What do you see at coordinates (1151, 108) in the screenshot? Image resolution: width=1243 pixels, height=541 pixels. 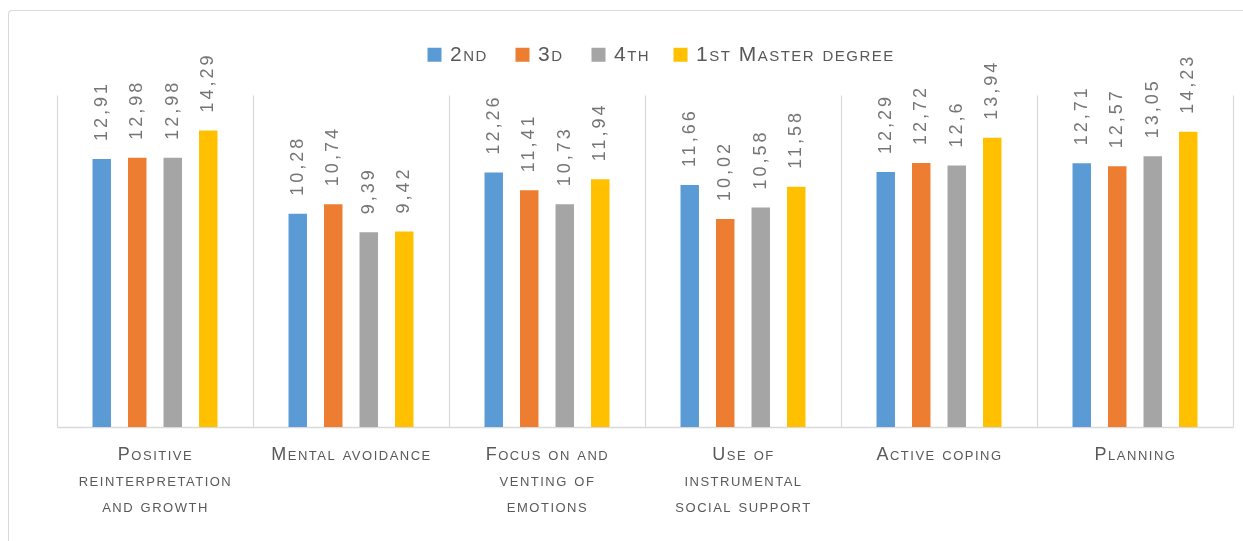 I see `data-label: 13,05` at bounding box center [1151, 108].